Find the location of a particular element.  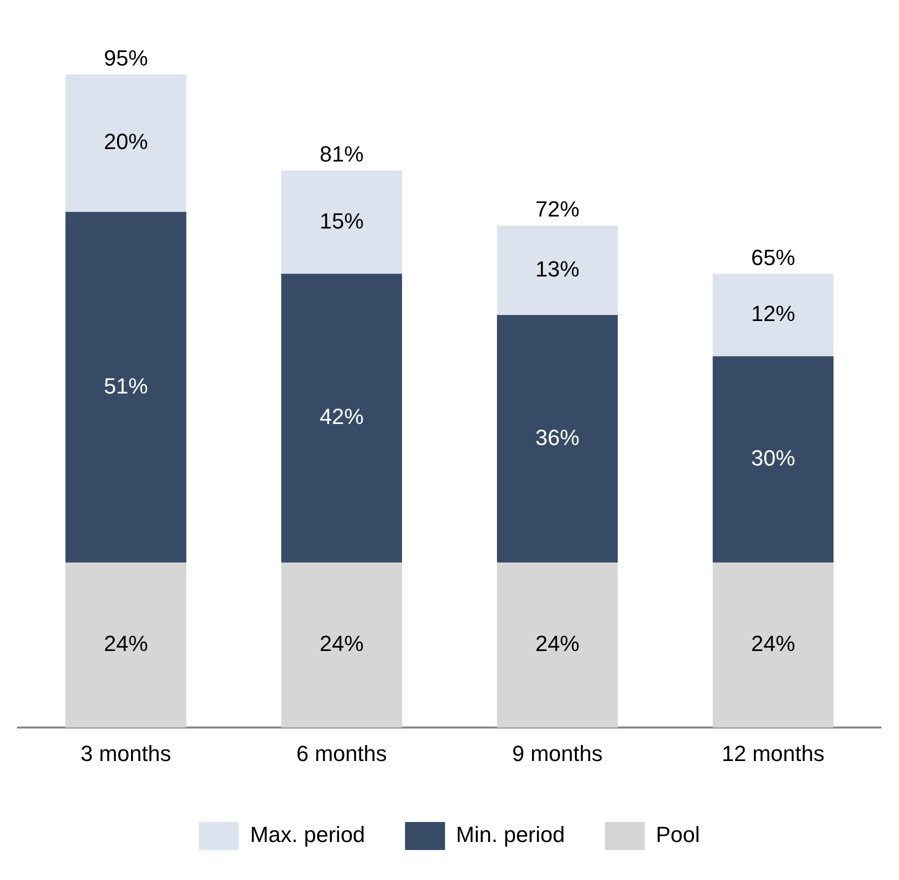

x-tick-label: 12 months is located at coordinates (773, 753).